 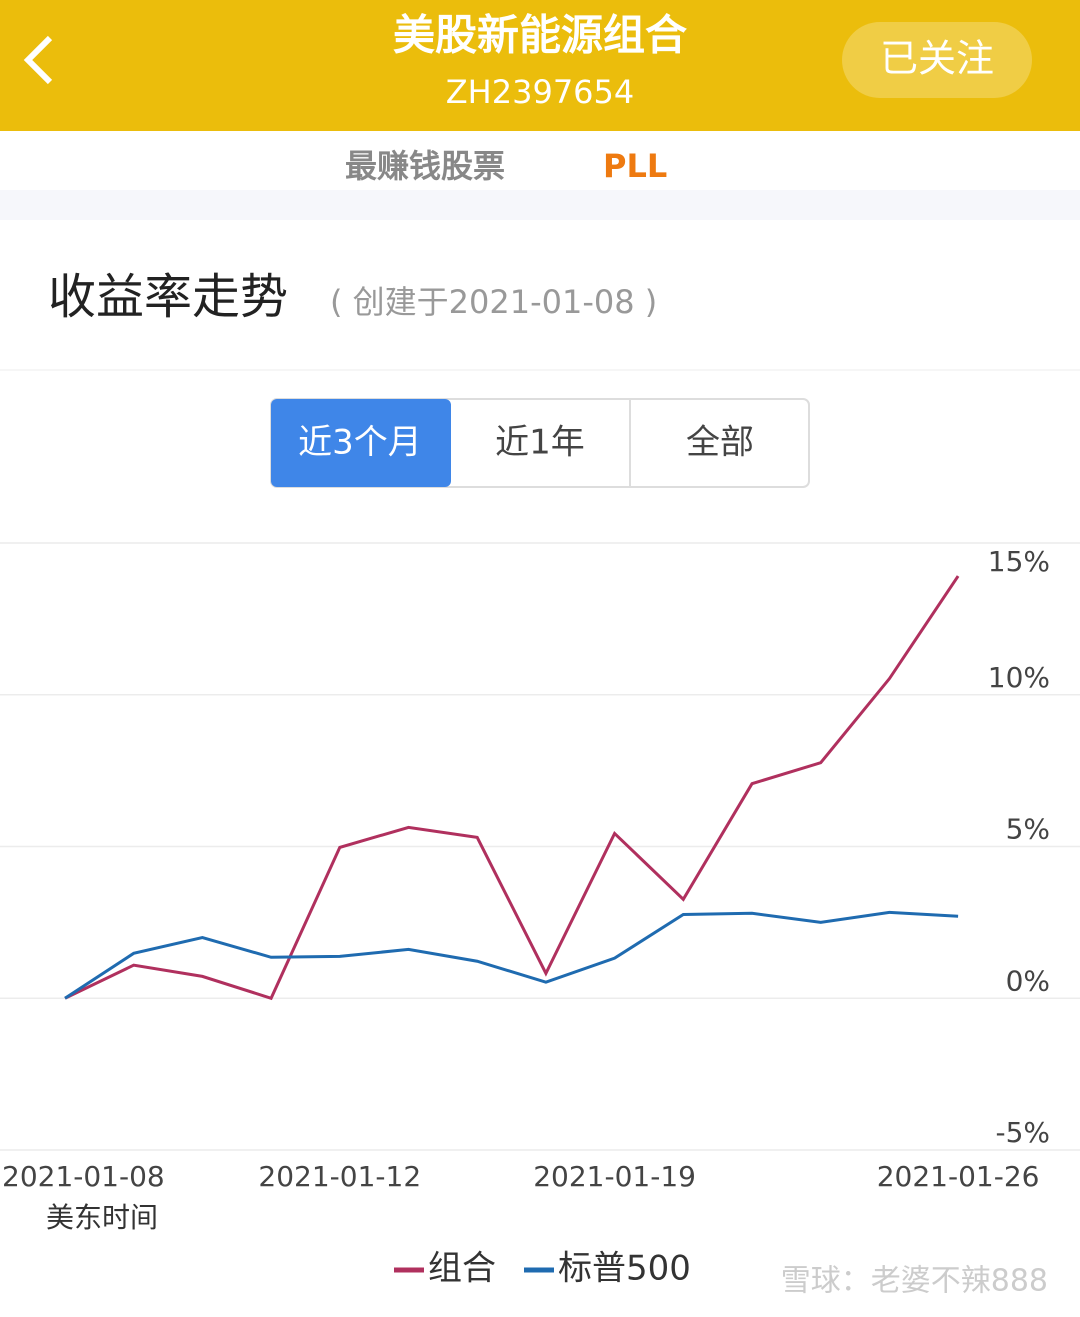 What do you see at coordinates (339, 1176) in the screenshot?
I see `x-tick-label: 2021-01-12` at bounding box center [339, 1176].